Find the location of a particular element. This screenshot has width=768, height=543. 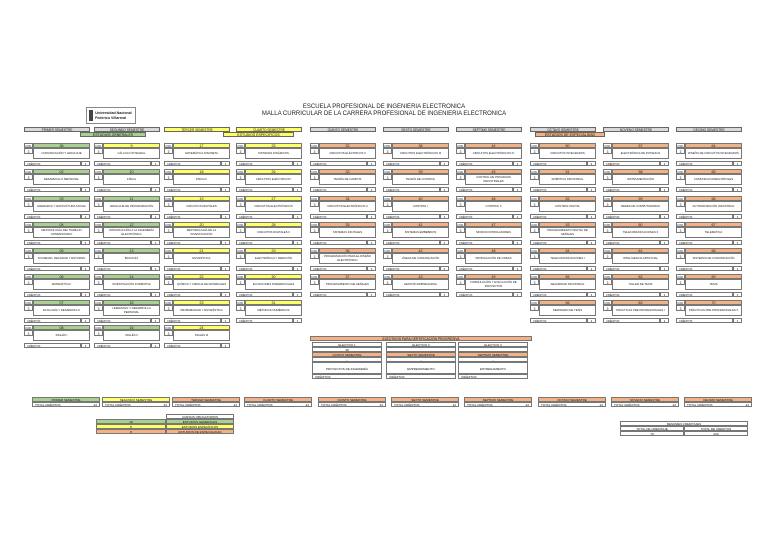

course-name: SEMINARIO DE TESIS is located at coordinates (567, 310).